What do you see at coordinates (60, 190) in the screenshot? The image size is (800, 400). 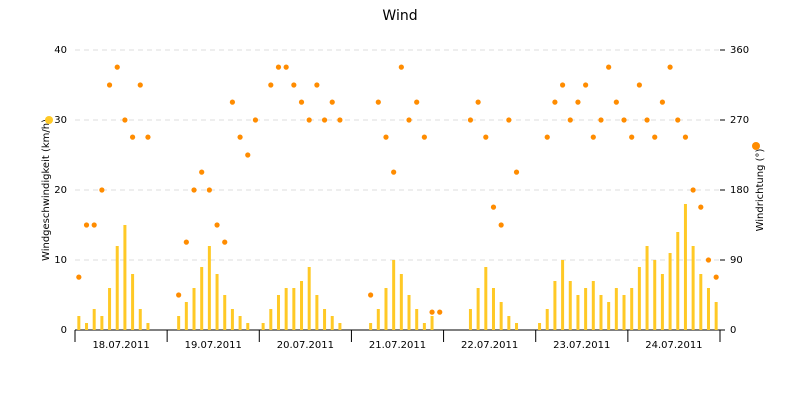 I see `y-tick-label: 20` at bounding box center [60, 190].